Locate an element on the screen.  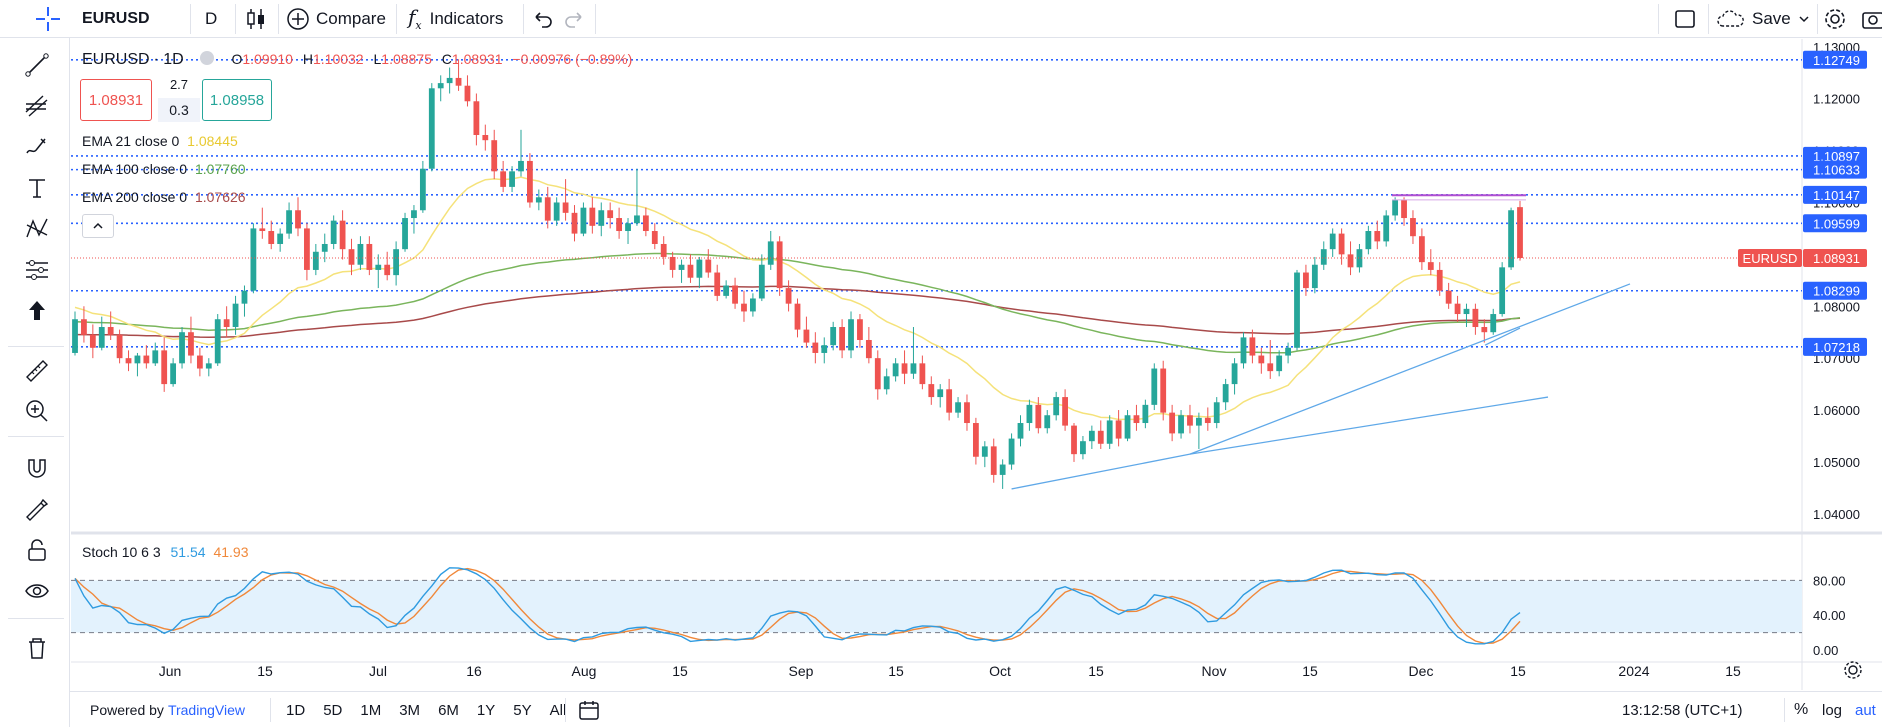
redo-button is located at coordinates (575, 18).